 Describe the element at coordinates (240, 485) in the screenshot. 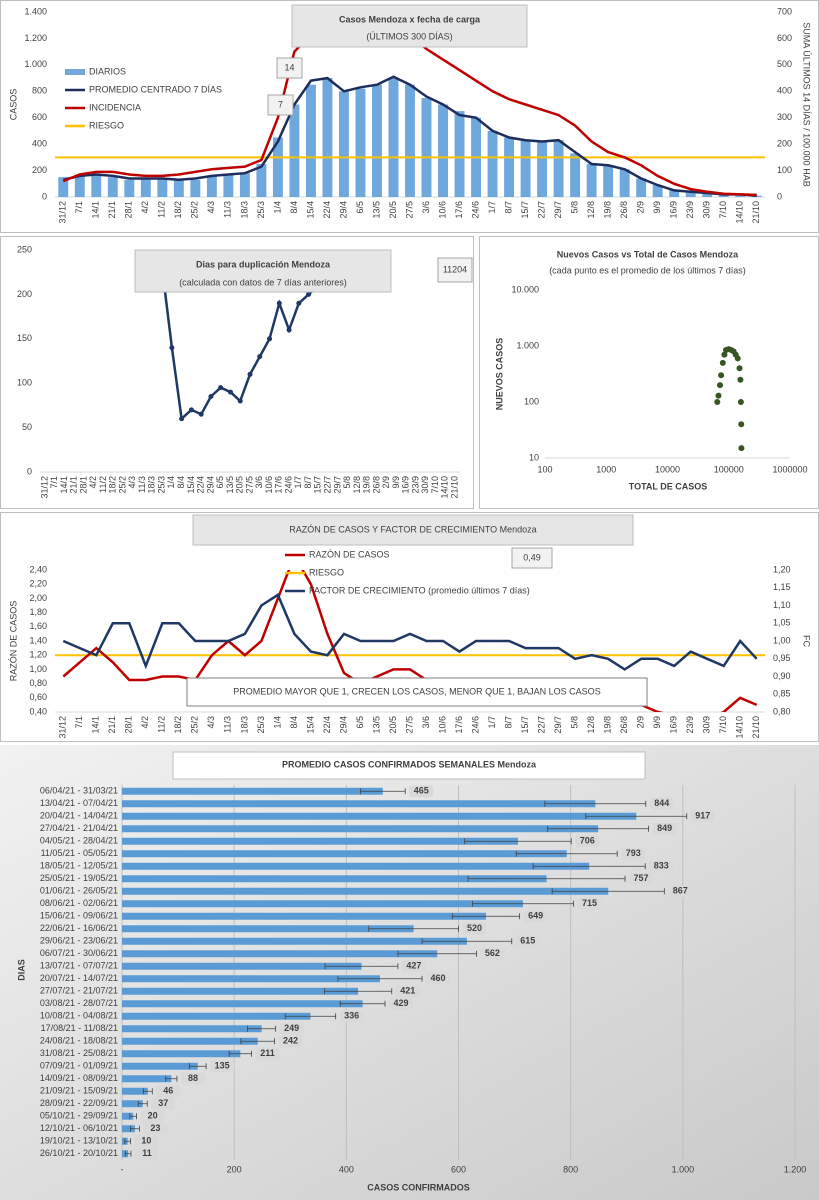

I see `x-tick-label: 20/5` at that location.